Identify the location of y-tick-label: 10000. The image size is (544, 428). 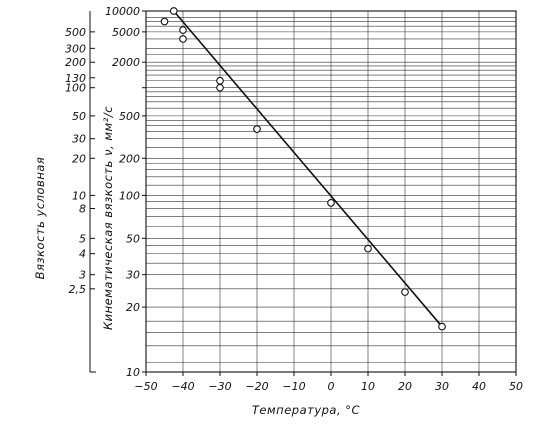
(122, 11).